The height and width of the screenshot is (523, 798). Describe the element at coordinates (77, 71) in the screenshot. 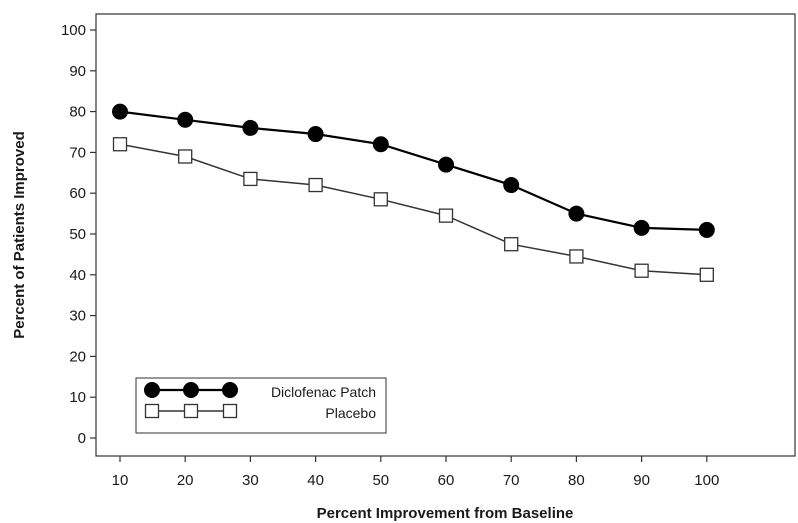

I see `y-tick-label: 90` at that location.